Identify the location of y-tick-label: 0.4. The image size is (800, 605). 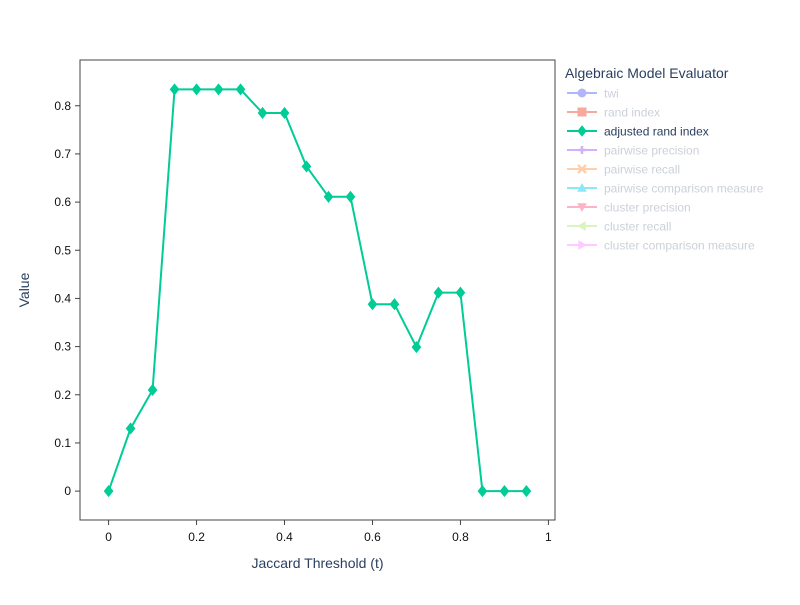
(62, 298).